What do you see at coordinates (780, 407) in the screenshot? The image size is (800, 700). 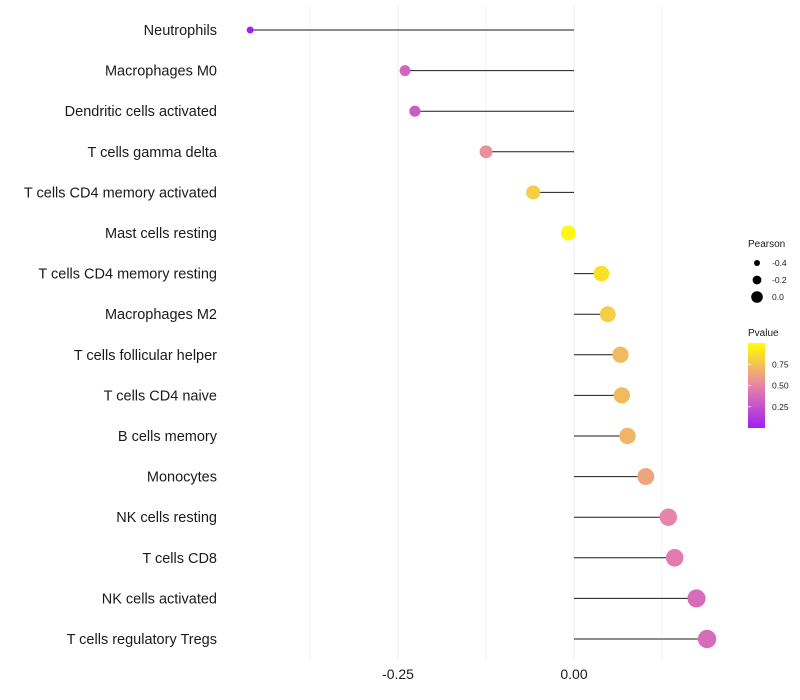 I see `color-legend-label: 0.25` at bounding box center [780, 407].